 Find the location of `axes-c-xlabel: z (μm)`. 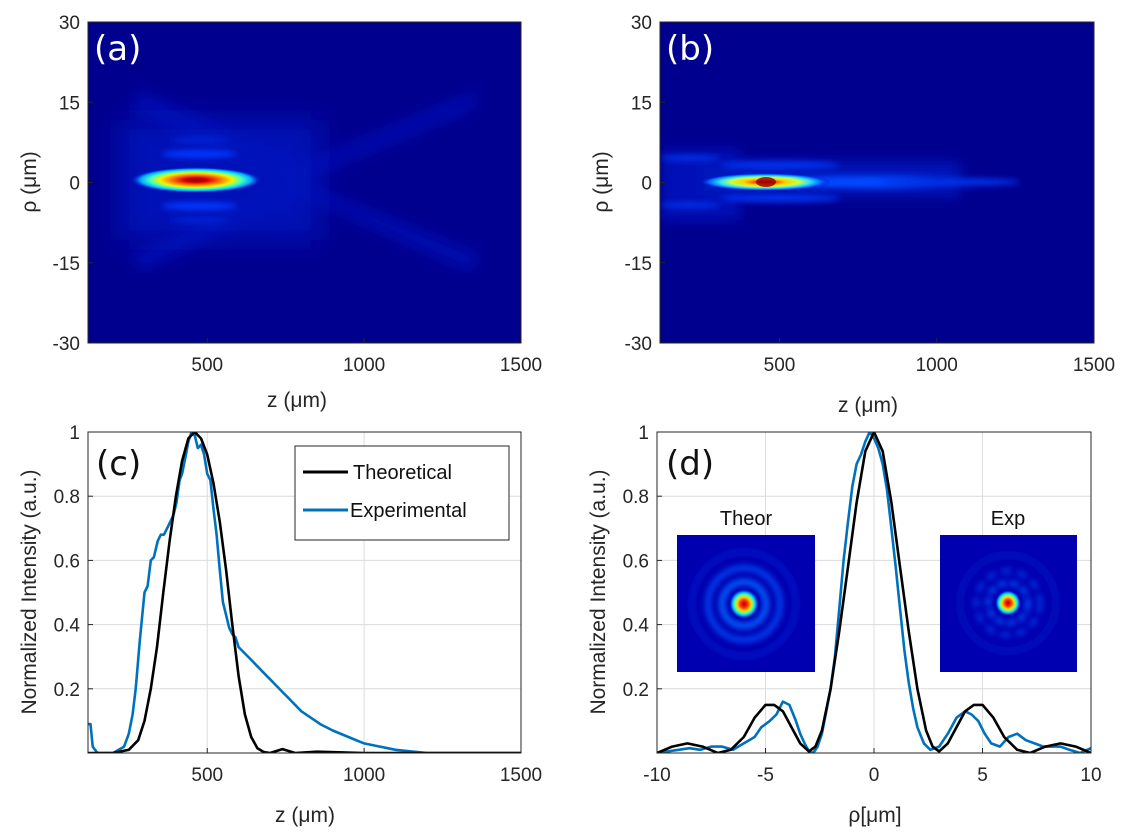

axes-c-xlabel: z (μm) is located at coordinates (305, 815).